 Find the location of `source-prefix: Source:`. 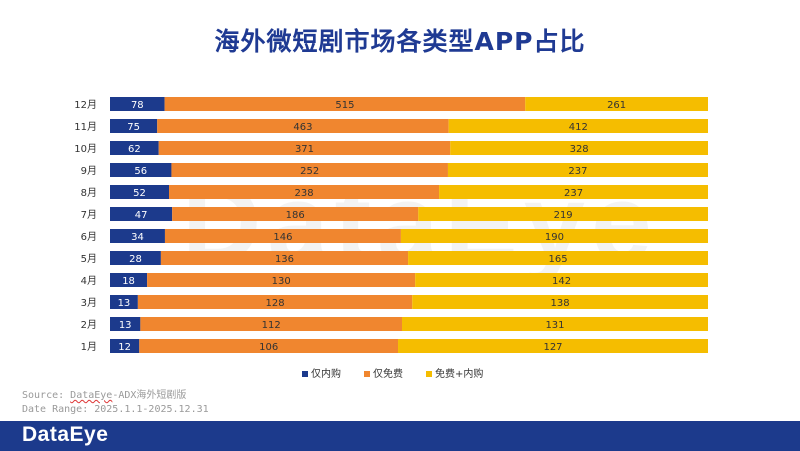

source-prefix: Source: is located at coordinates (46, 395).